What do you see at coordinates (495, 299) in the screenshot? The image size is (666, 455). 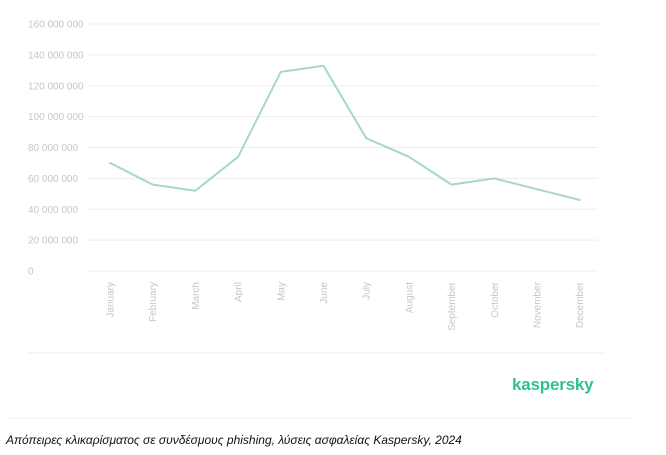 I see `x-tick-label: October` at bounding box center [495, 299].